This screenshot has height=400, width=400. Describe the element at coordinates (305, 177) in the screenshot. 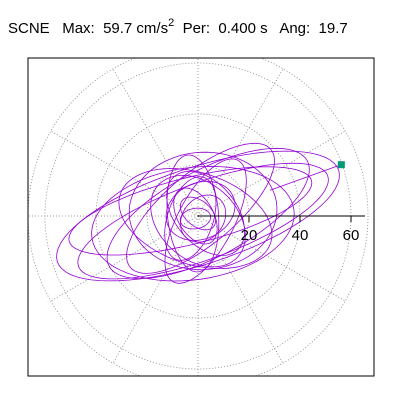

I see `peak-trace-segment` at that location.